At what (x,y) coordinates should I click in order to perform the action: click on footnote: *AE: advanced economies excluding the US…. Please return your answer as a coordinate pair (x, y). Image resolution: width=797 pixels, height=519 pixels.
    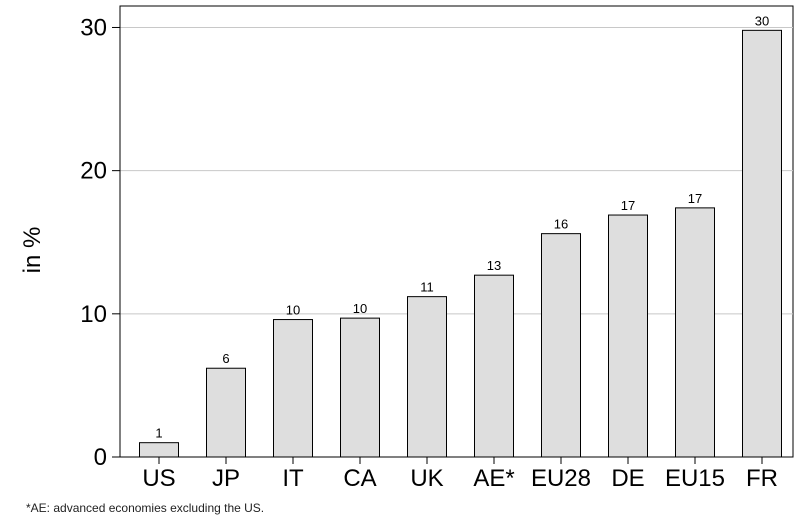
    Looking at the image, I should click on (145, 508).